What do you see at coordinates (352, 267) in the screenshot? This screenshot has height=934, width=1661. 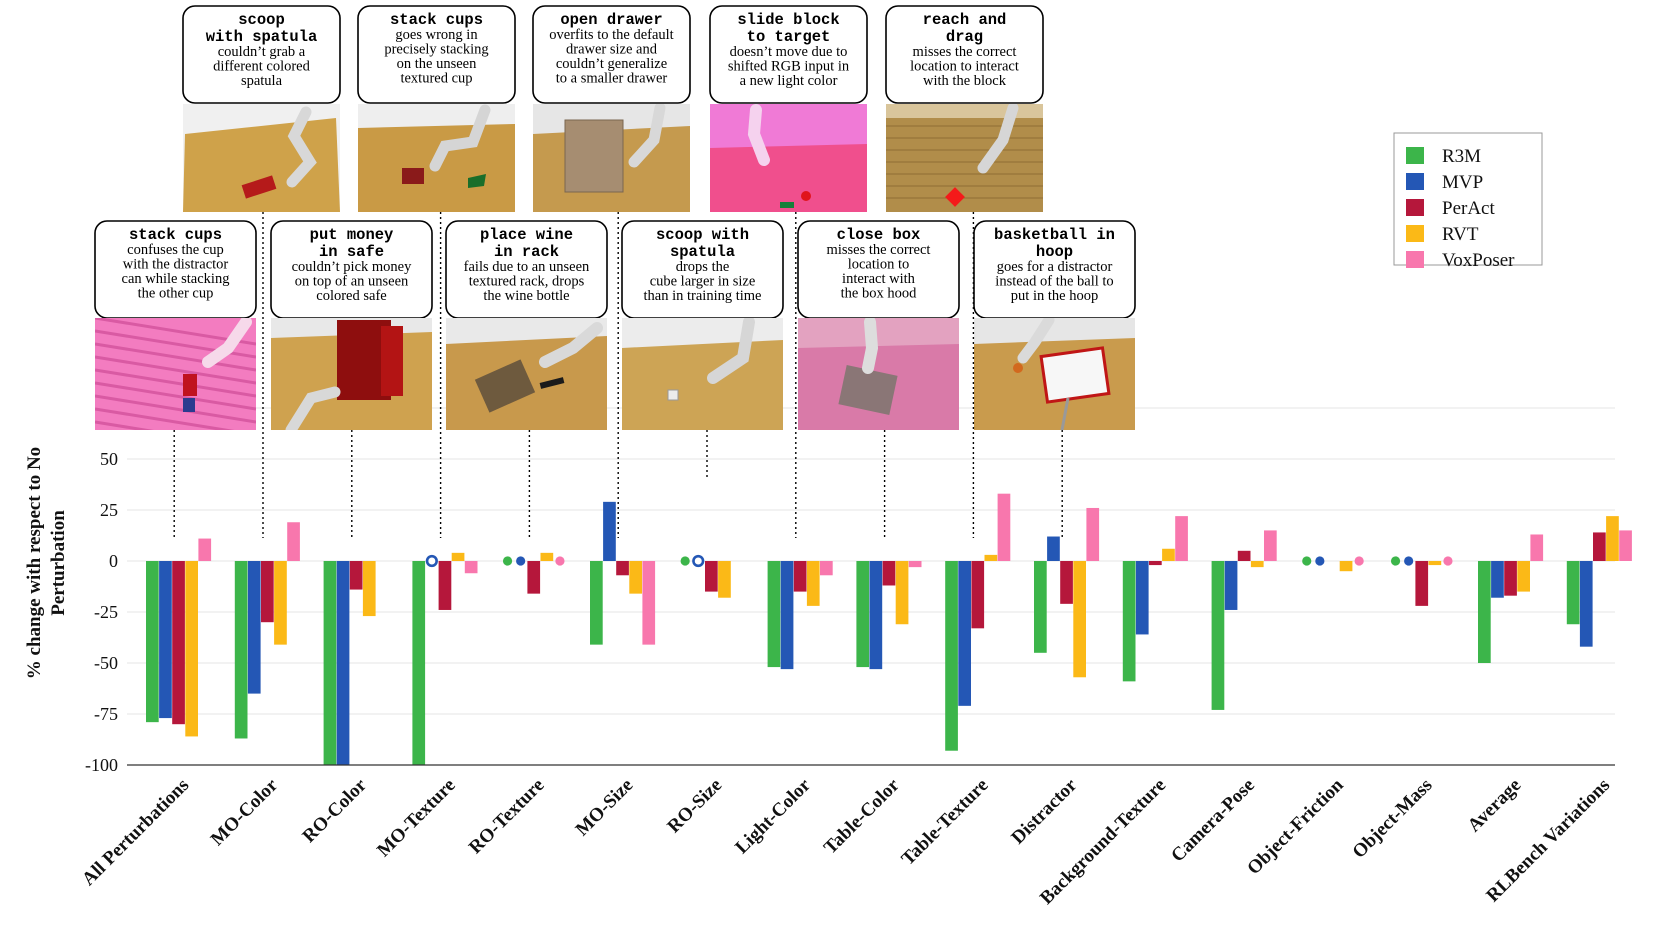 I see `callout-text: couldn’t pick money` at bounding box center [352, 267].